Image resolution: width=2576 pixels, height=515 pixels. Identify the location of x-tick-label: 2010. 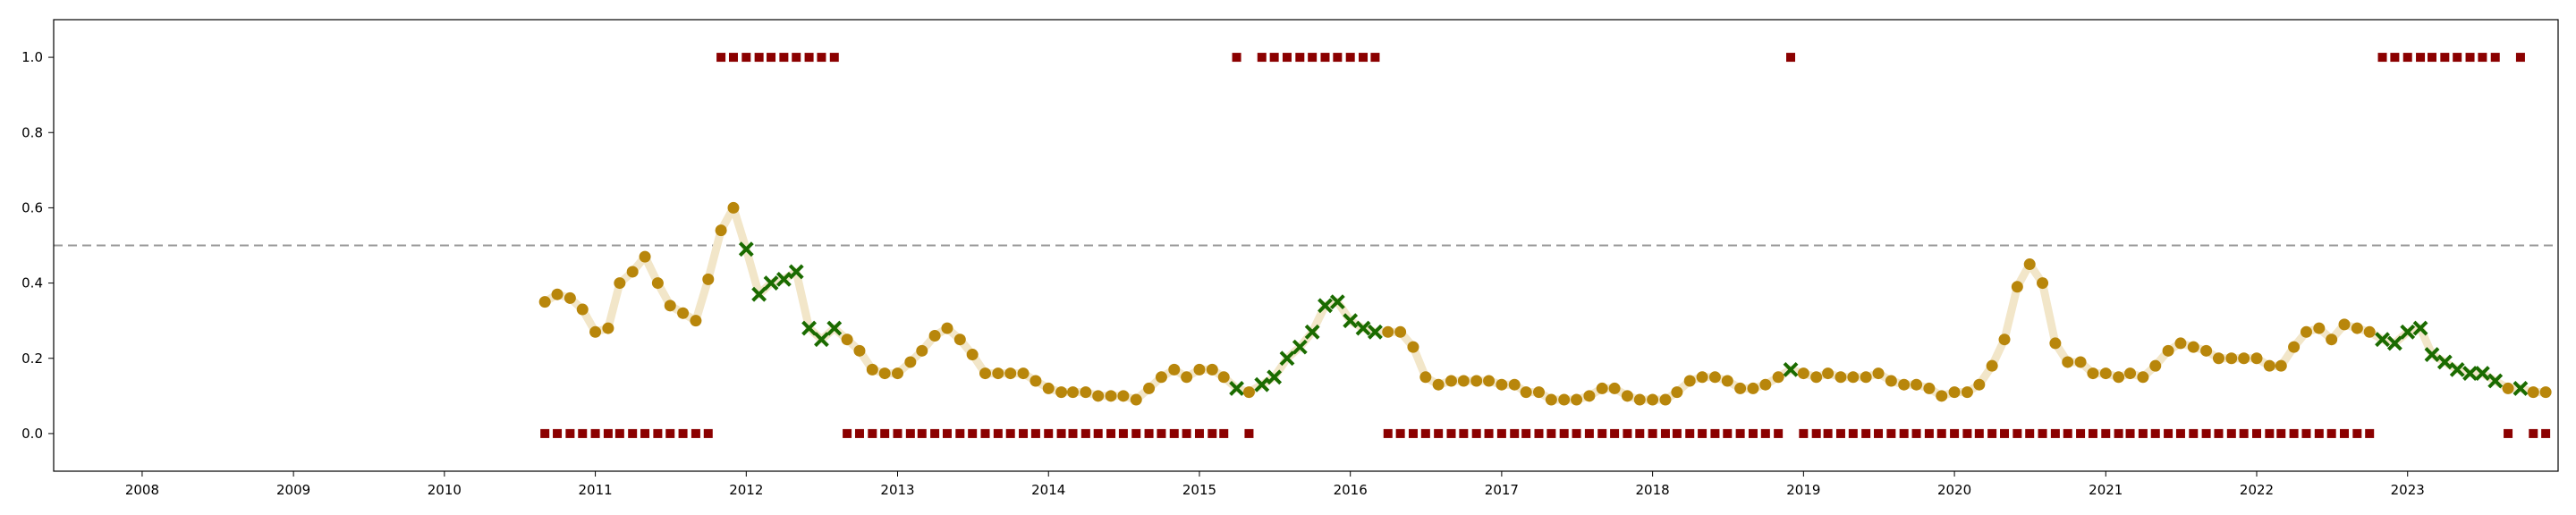
(445, 490).